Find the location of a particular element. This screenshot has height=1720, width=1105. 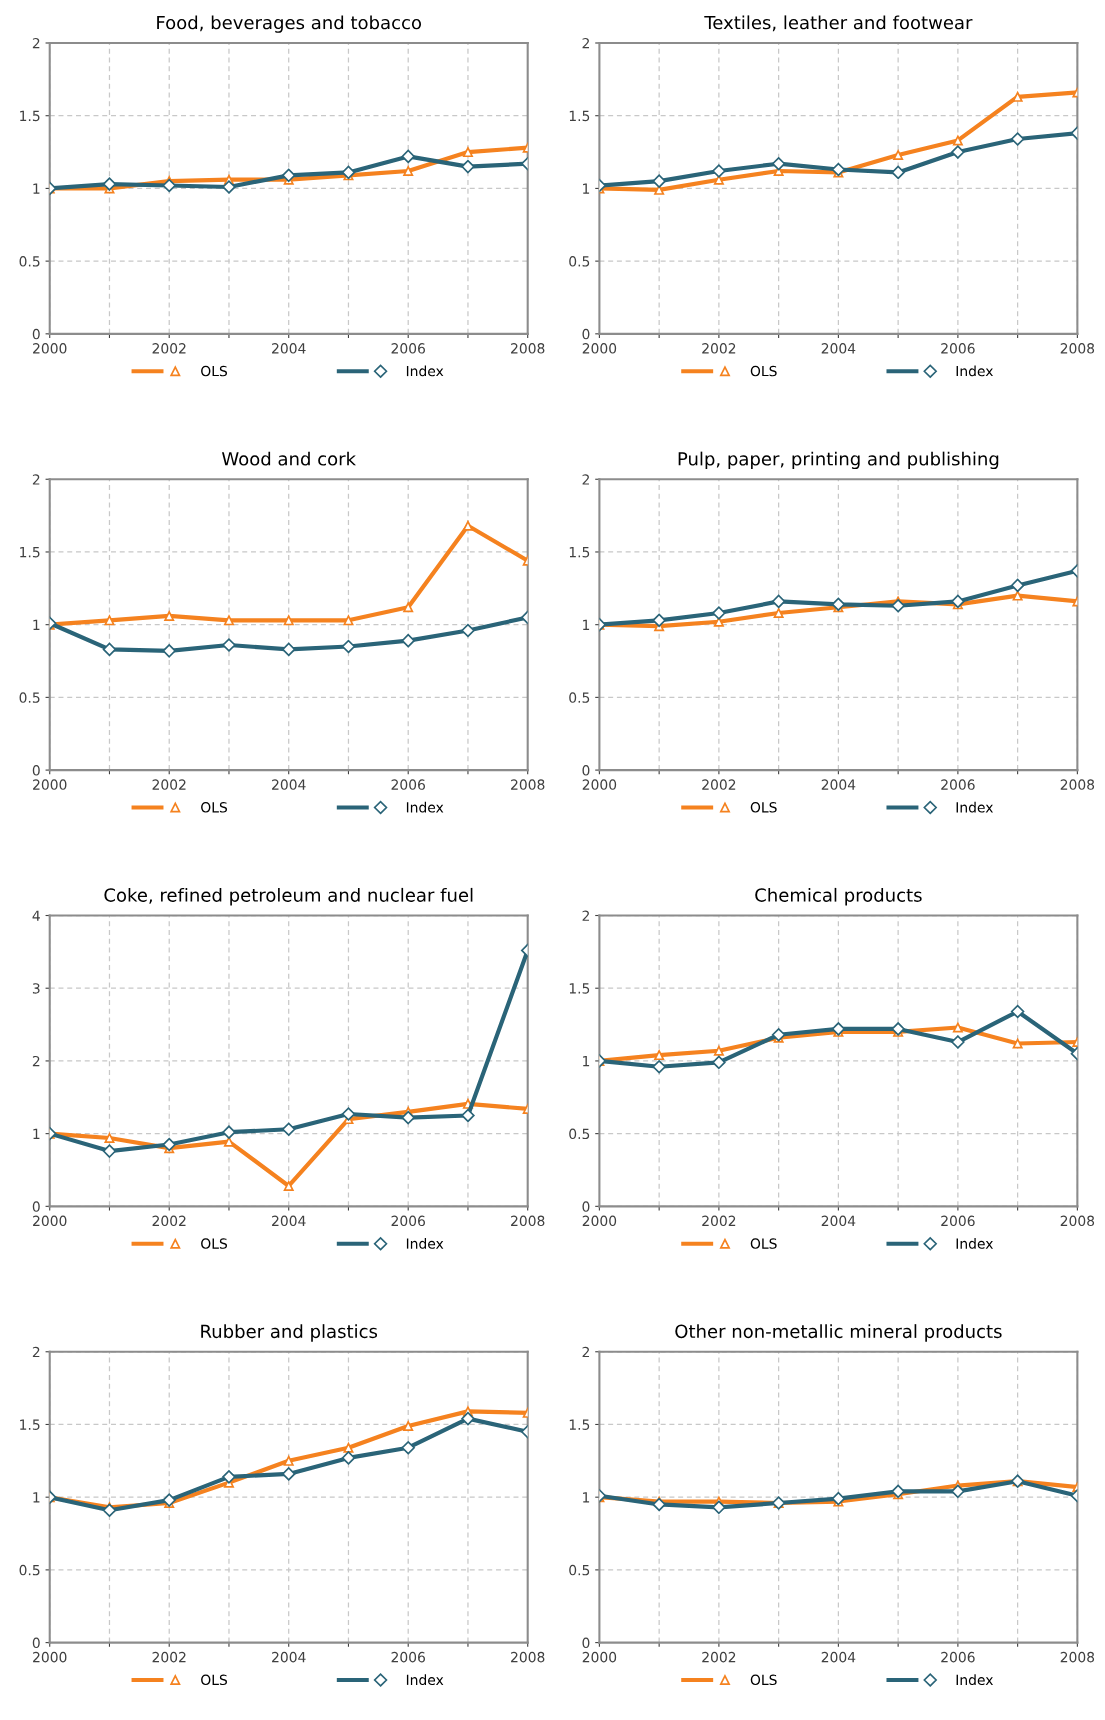

chart-title: Coke, refined petroleum and nuclear fuel is located at coordinates (288, 896).